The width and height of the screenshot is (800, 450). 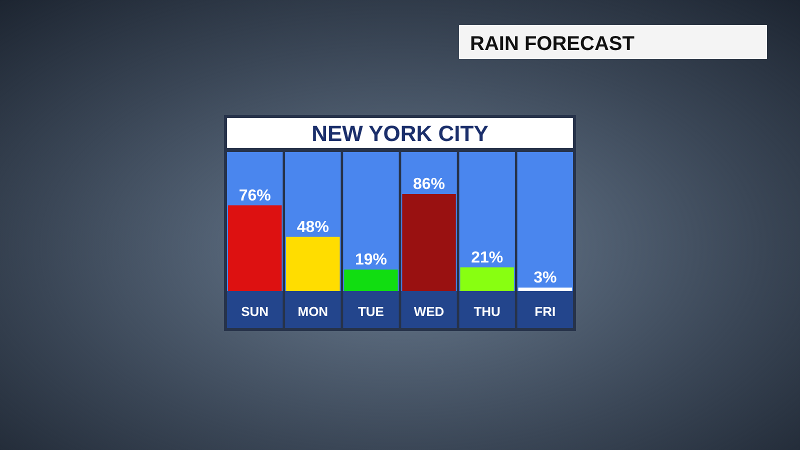 What do you see at coordinates (255, 311) in the screenshot?
I see `x-tick-label: SUN` at bounding box center [255, 311].